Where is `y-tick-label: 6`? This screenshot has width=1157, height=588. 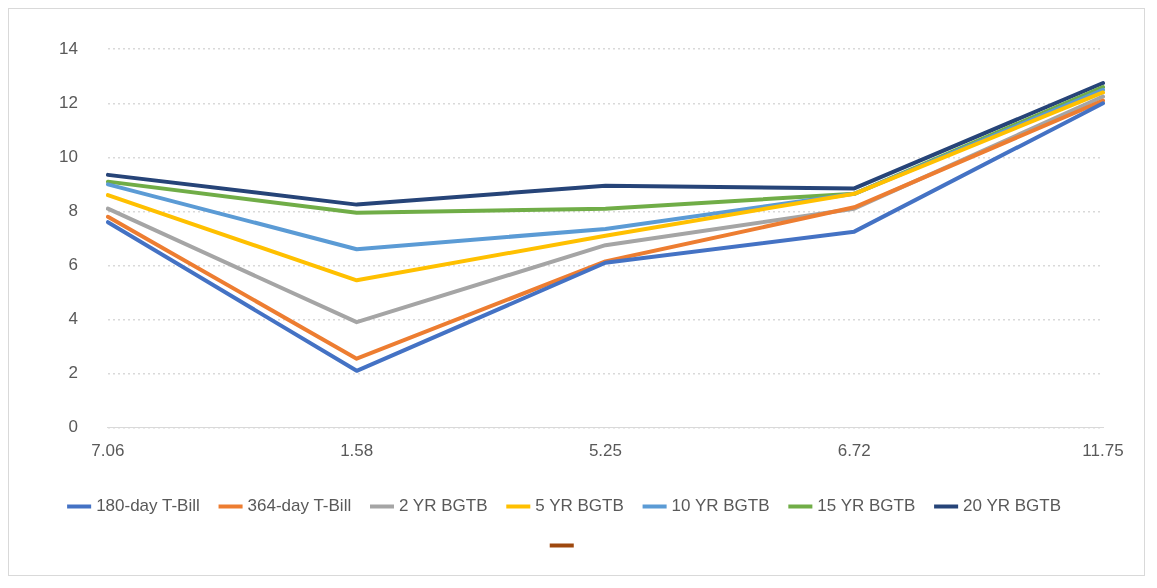
y-tick-label: 6 is located at coordinates (73, 265).